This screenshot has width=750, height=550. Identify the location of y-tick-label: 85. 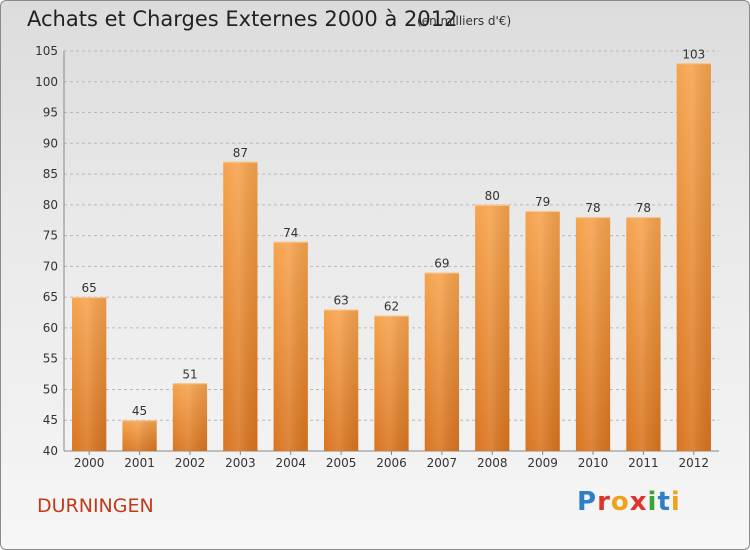
(50, 174).